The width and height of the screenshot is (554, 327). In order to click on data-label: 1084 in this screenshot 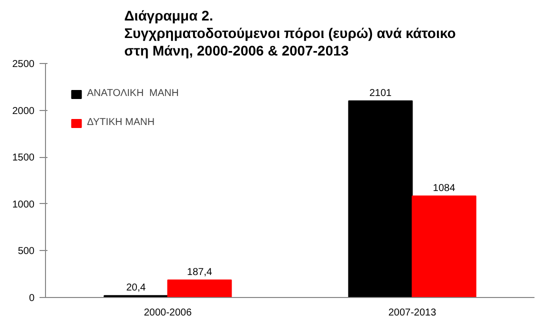, I will do `click(444, 188)`.